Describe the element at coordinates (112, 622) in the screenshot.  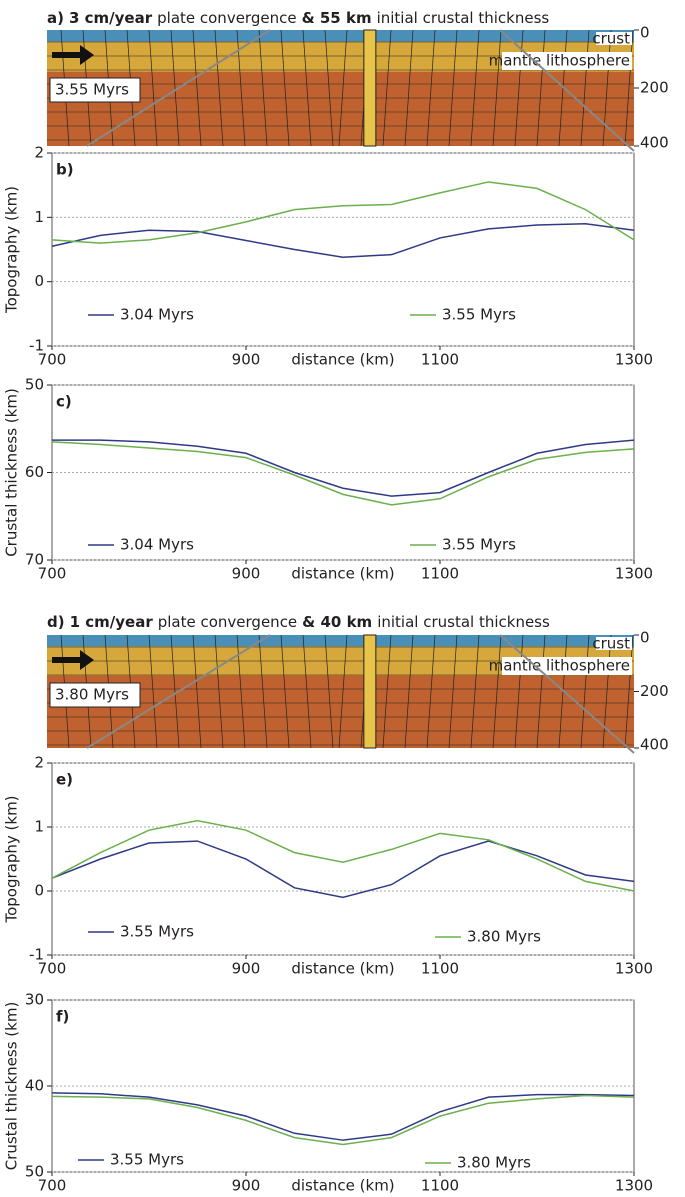
I see `title-part: 1 cm/year` at that location.